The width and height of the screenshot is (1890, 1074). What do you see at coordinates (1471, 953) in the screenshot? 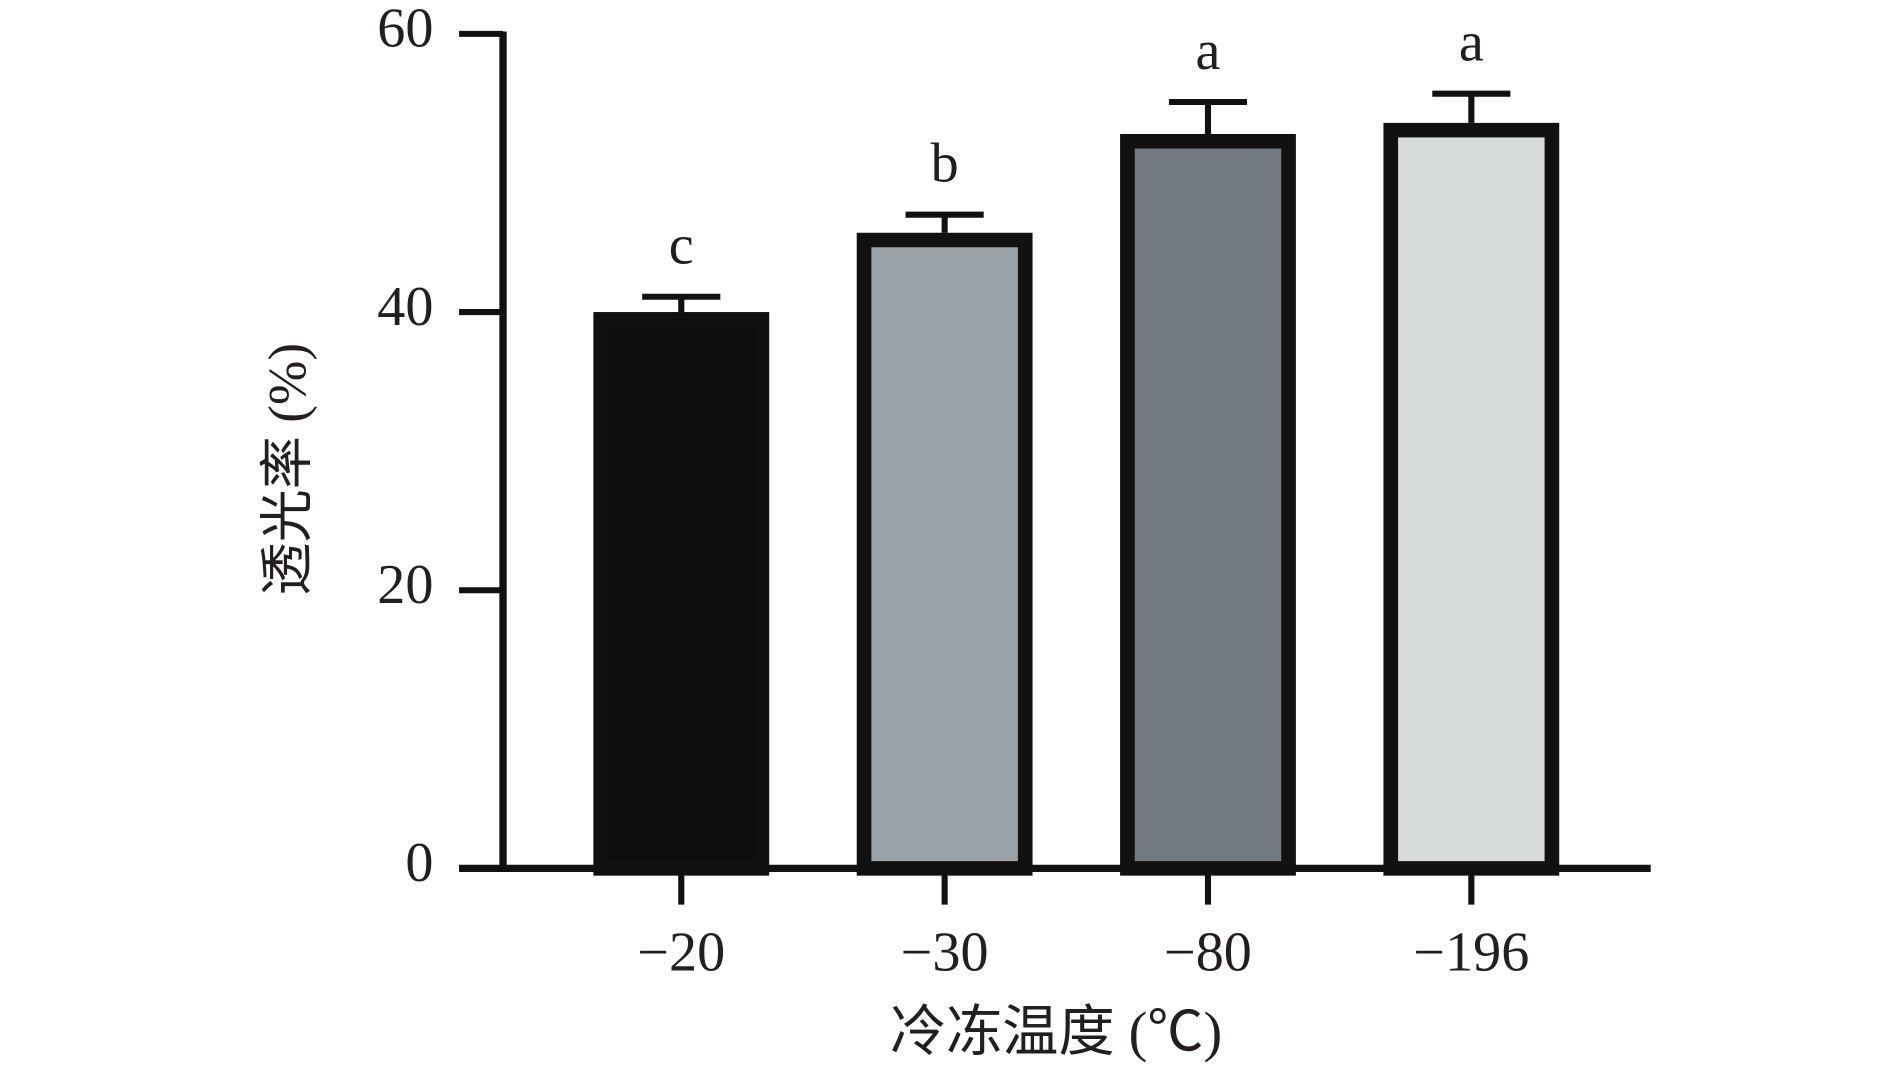
I see `x-tick-label: −196` at bounding box center [1471, 953].